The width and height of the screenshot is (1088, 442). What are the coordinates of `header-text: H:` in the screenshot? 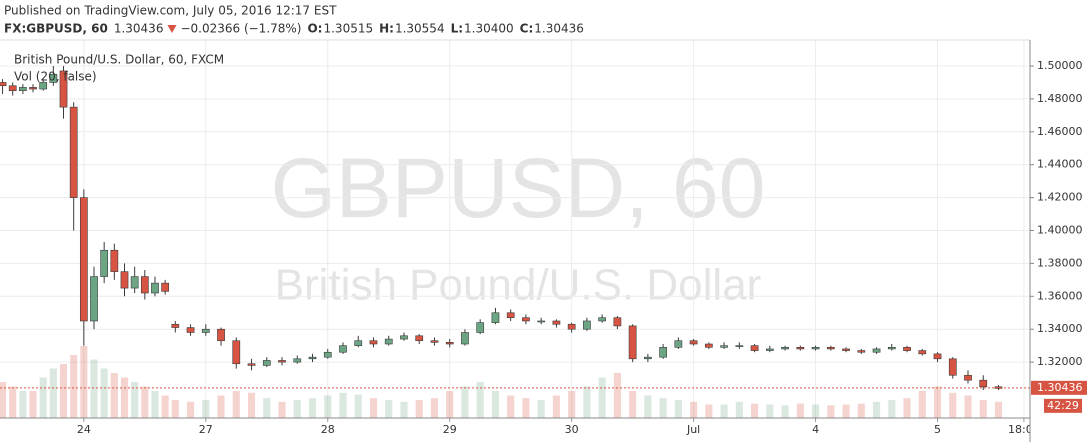 It's located at (386, 29).